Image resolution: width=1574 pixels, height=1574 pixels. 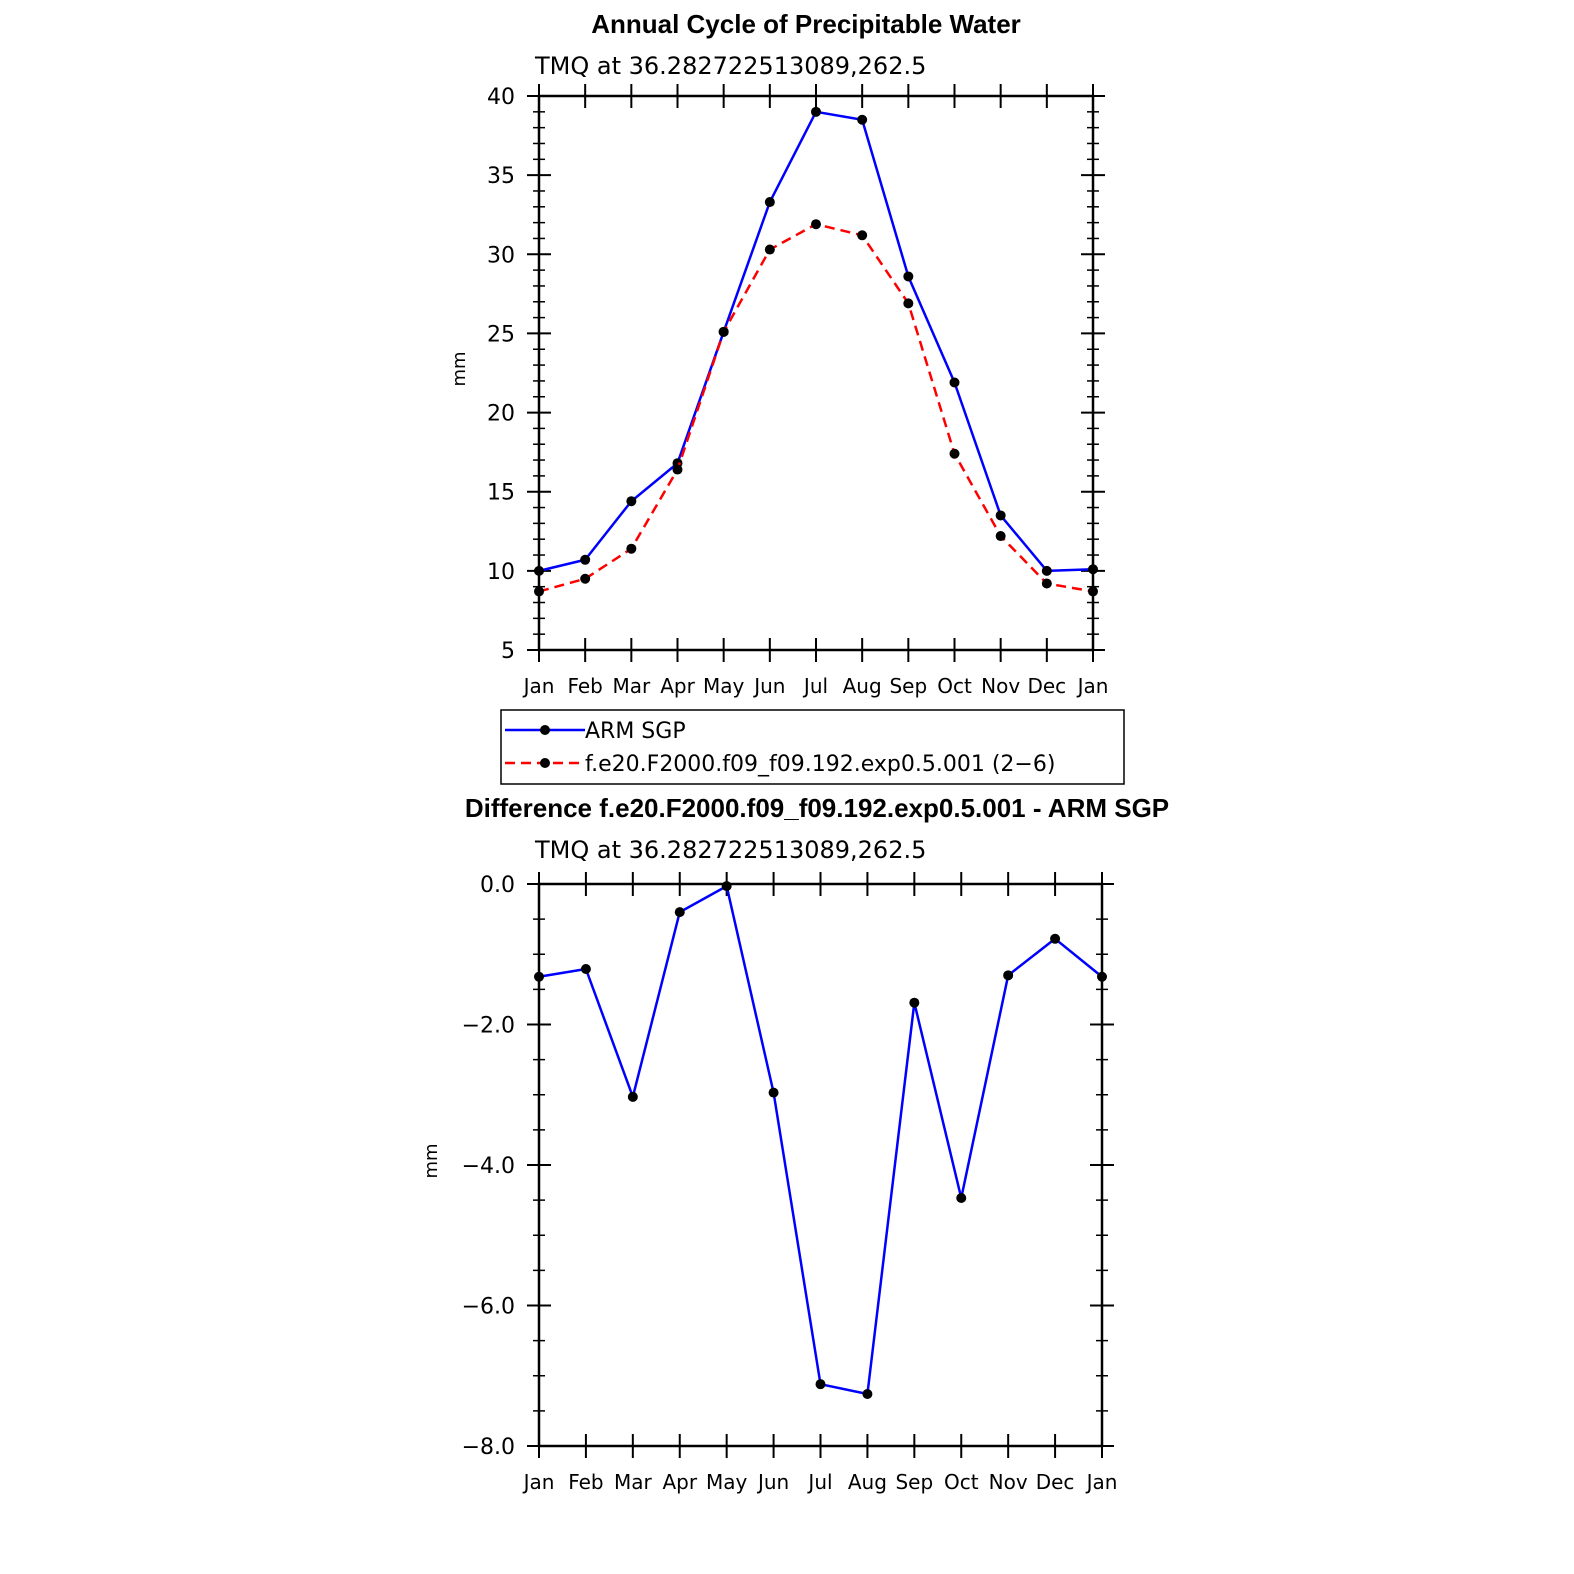 I want to click on top-y-tick-label: 15, so click(x=501, y=493).